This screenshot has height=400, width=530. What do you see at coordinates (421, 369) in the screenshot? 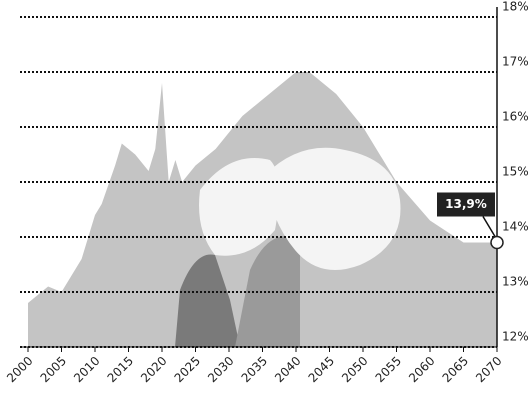
I see `x-tick-label: 2060` at bounding box center [421, 369].